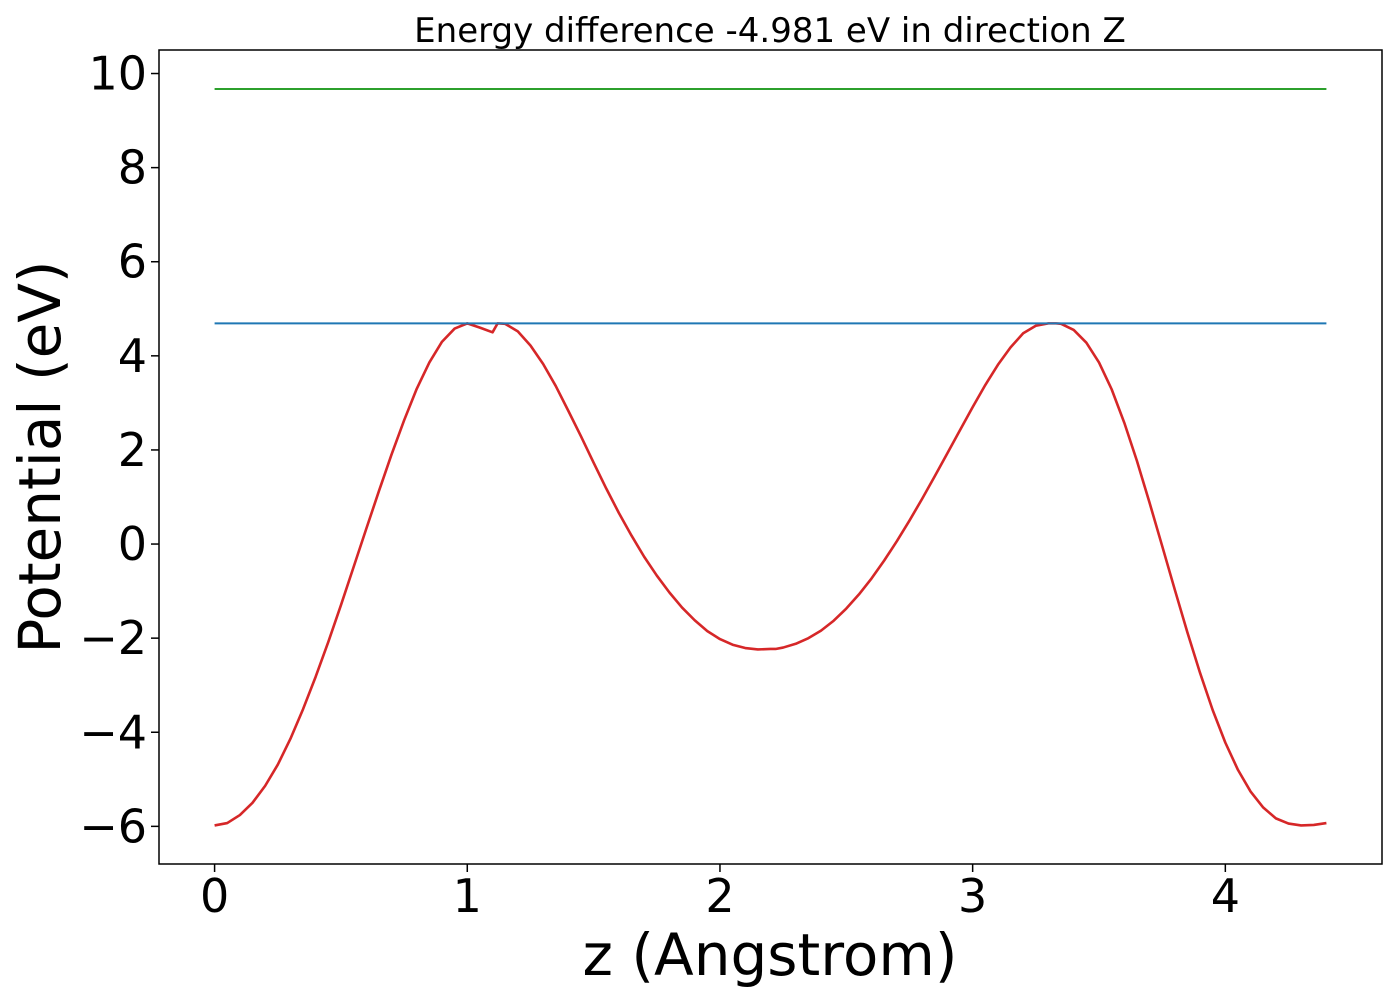 The width and height of the screenshot is (1400, 1000). Describe the element at coordinates (132, 356) in the screenshot. I see `y-tick-label: 4` at that location.